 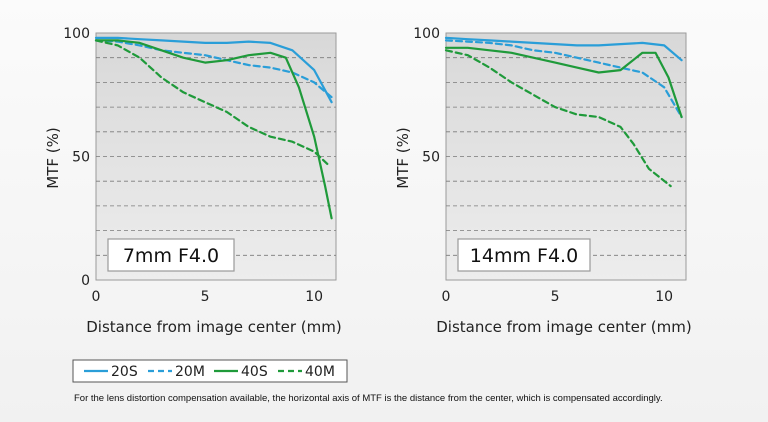 What do you see at coordinates (190, 372) in the screenshot?
I see `legend-label-20M: 20M` at bounding box center [190, 372].